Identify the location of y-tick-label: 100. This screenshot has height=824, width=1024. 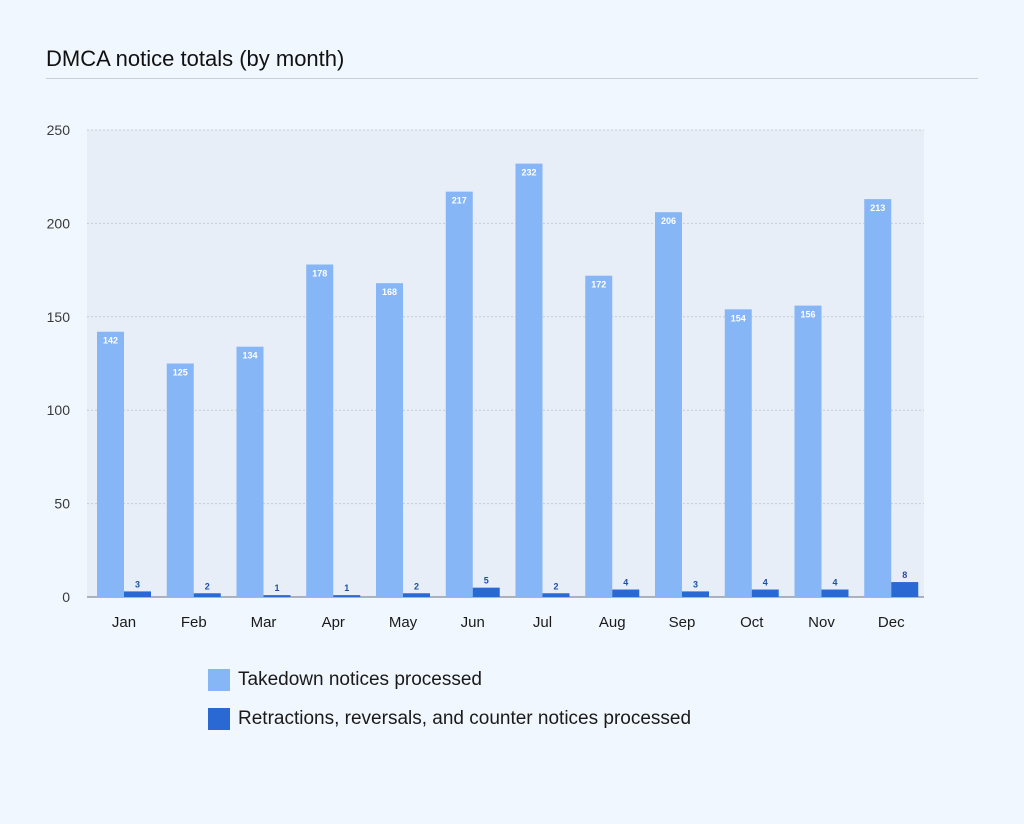
(59, 410).